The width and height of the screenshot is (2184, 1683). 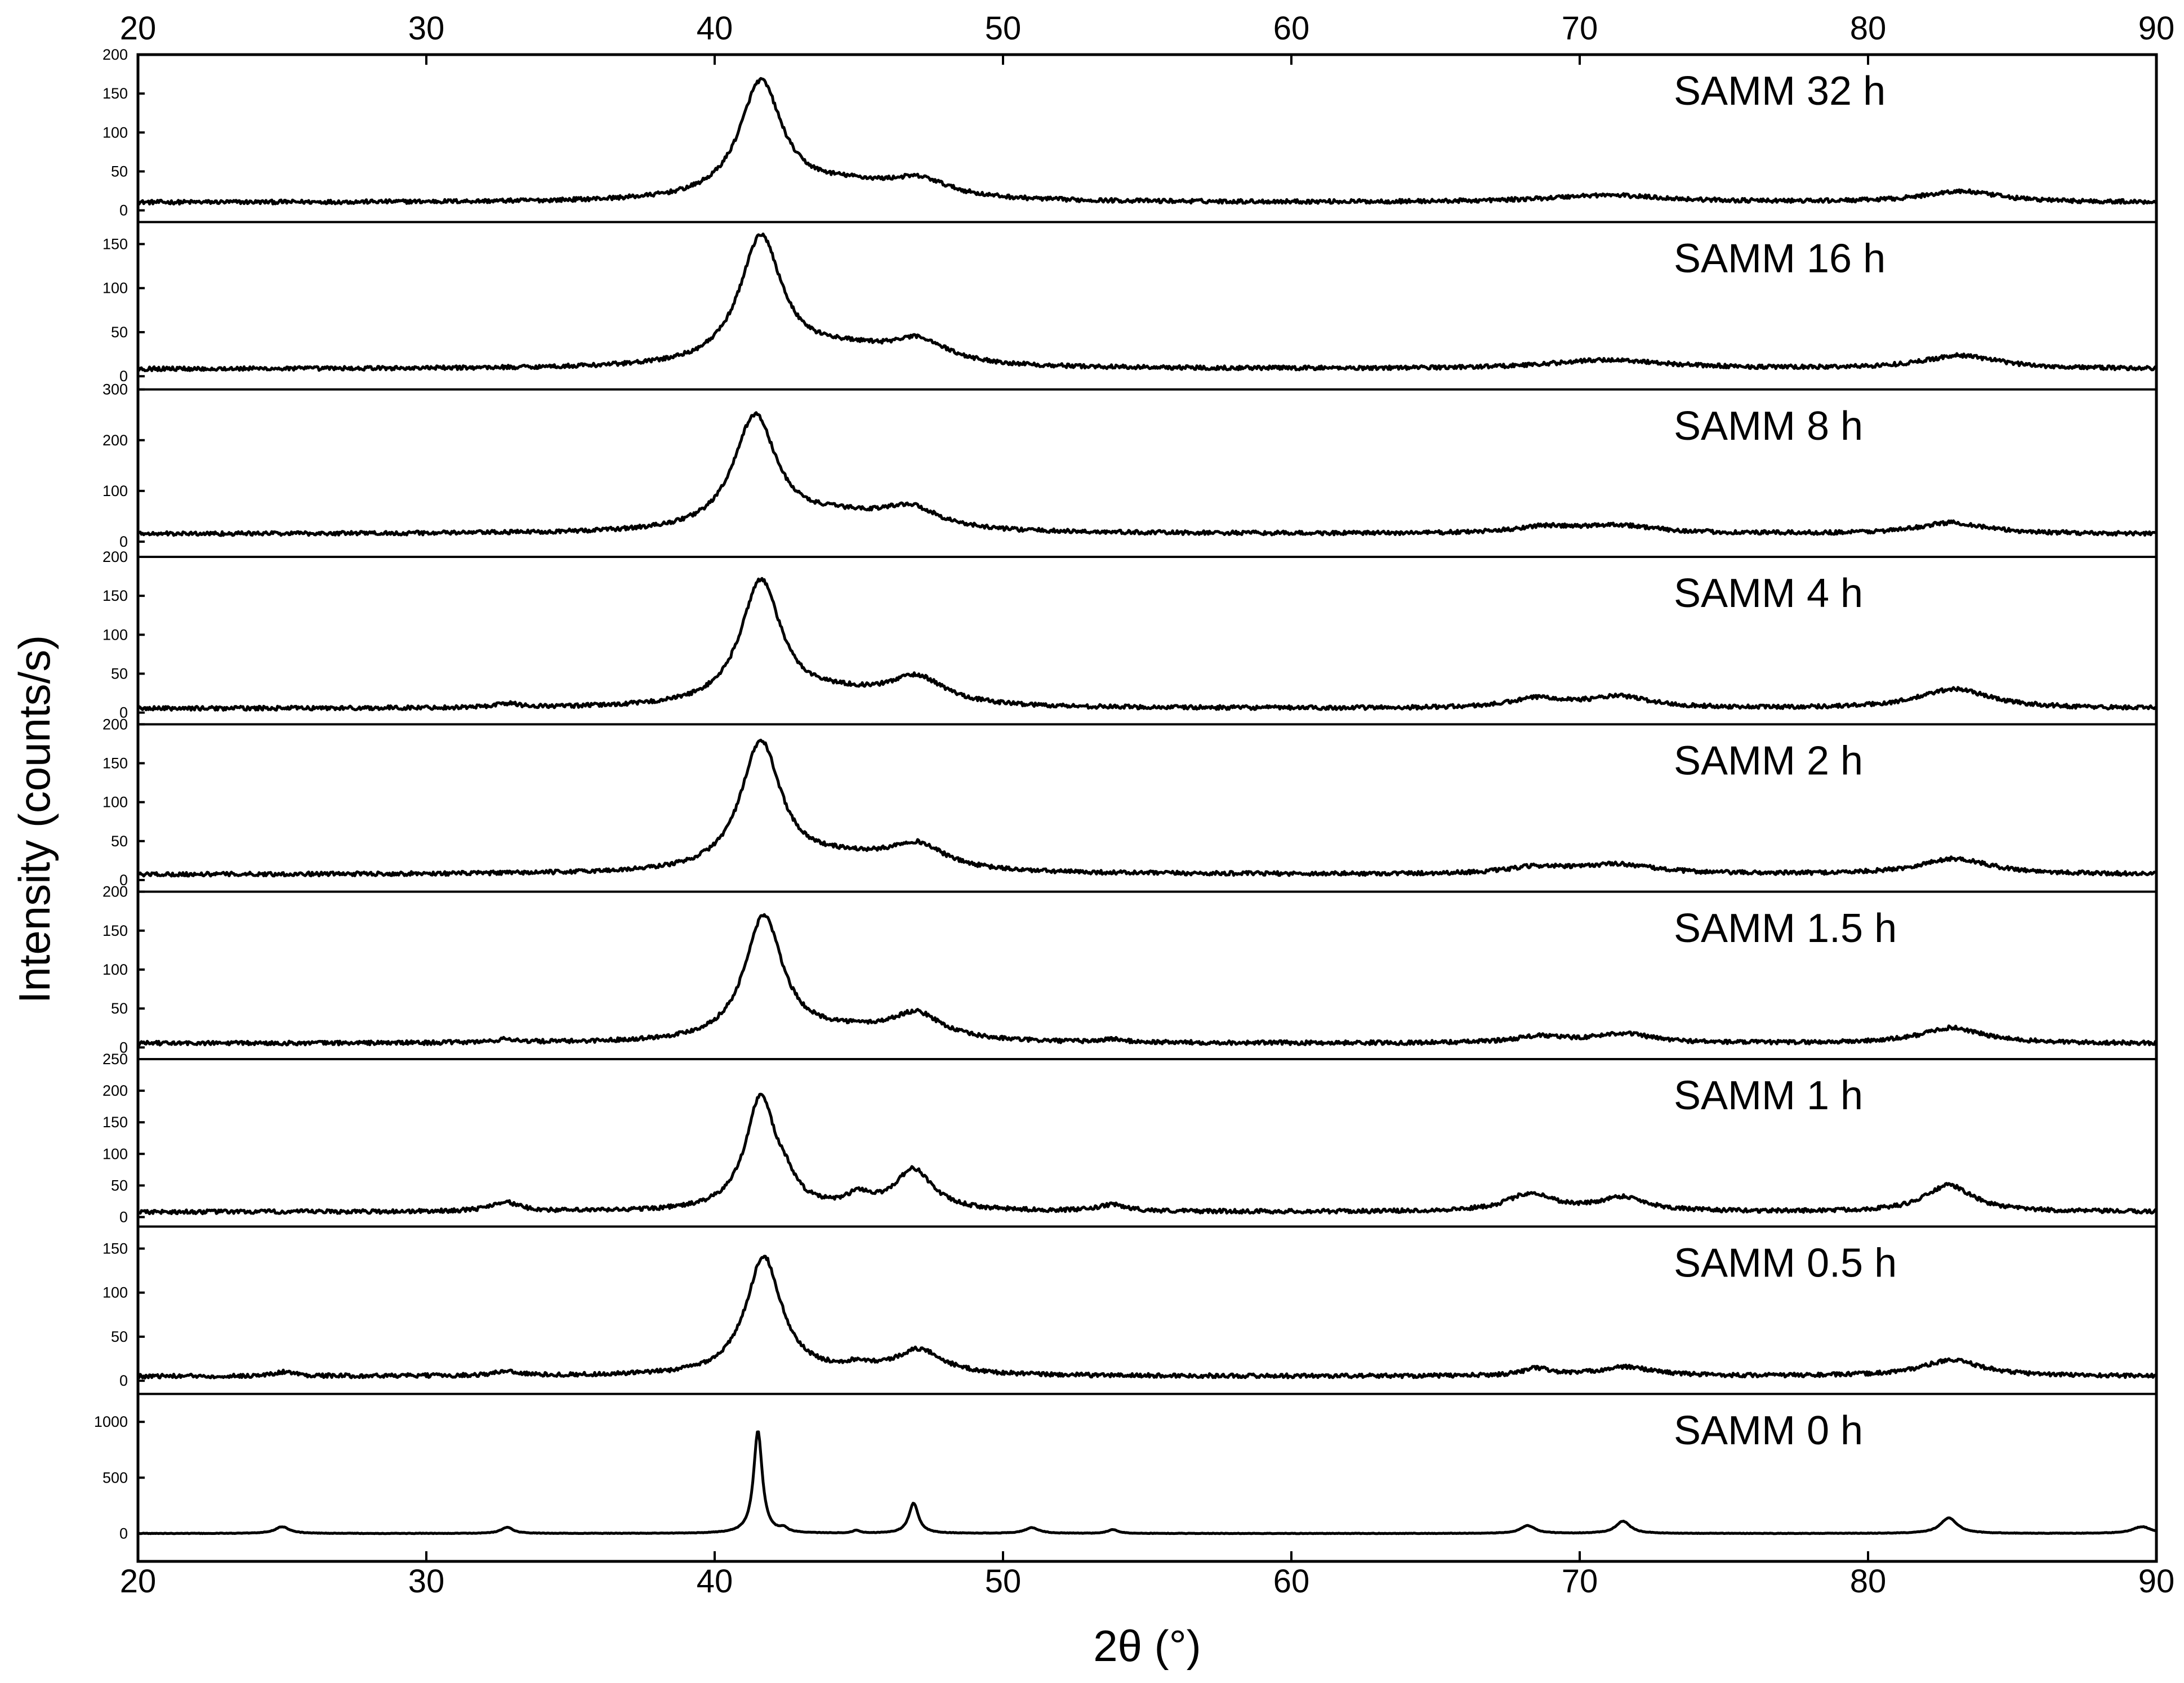 I want to click on panel: 0 100 200 300 SAMM 8 h, so click(x=1130, y=465).